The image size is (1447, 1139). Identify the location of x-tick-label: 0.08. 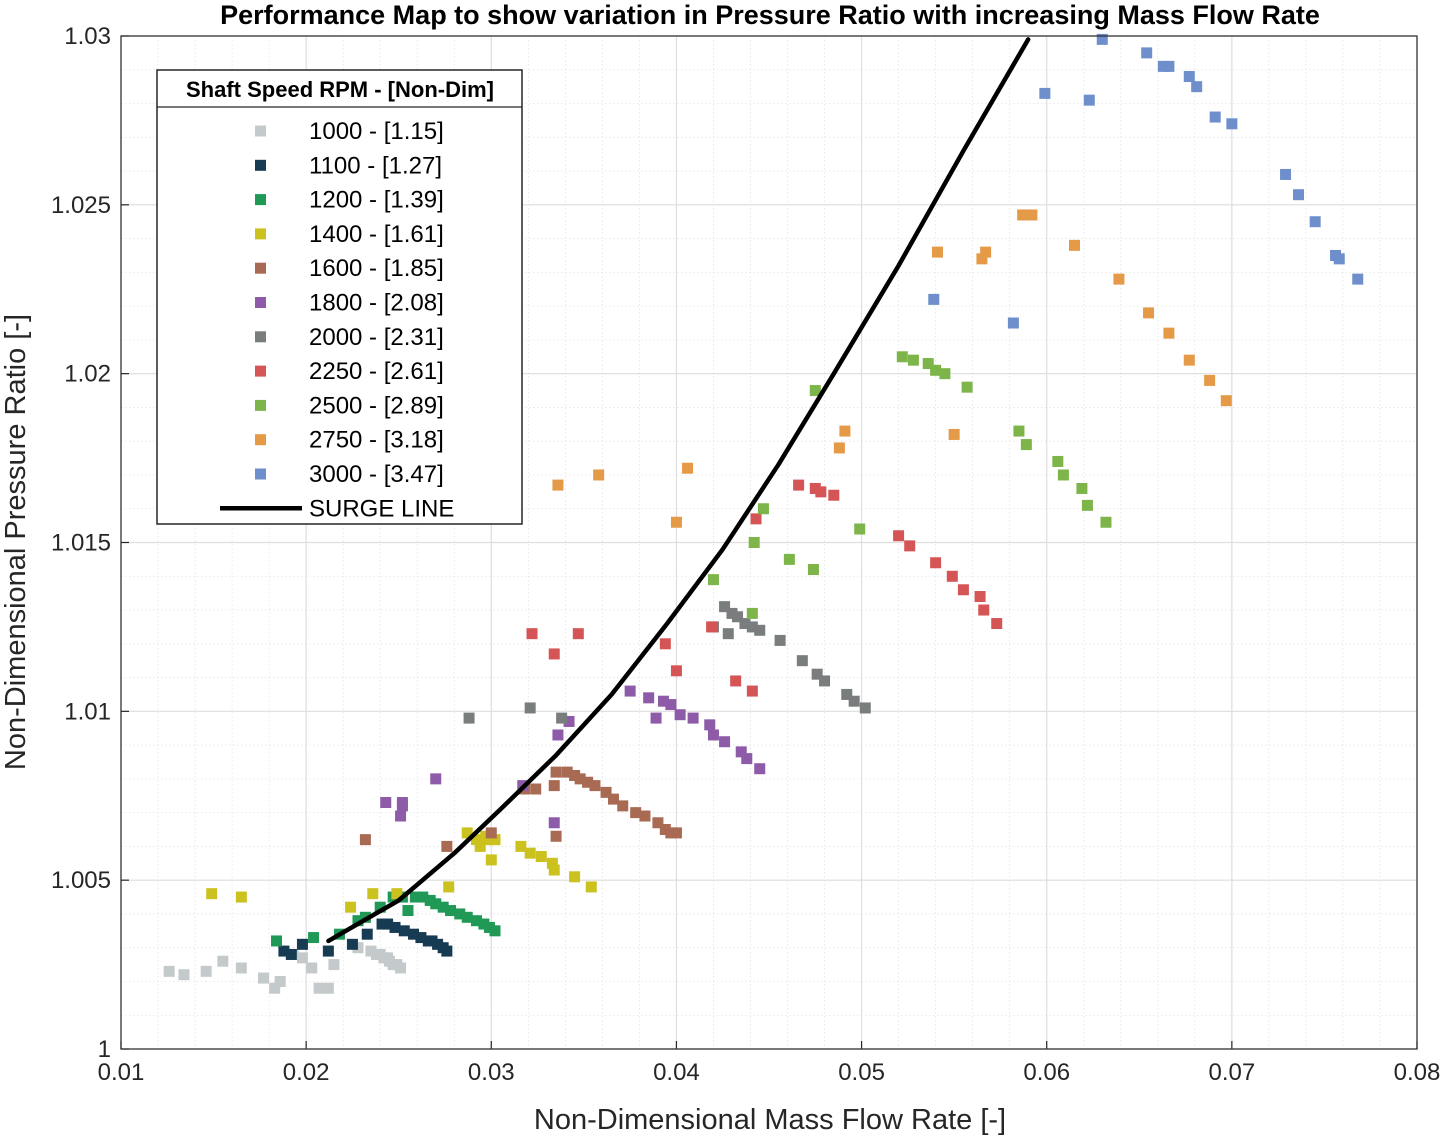
(1417, 1072).